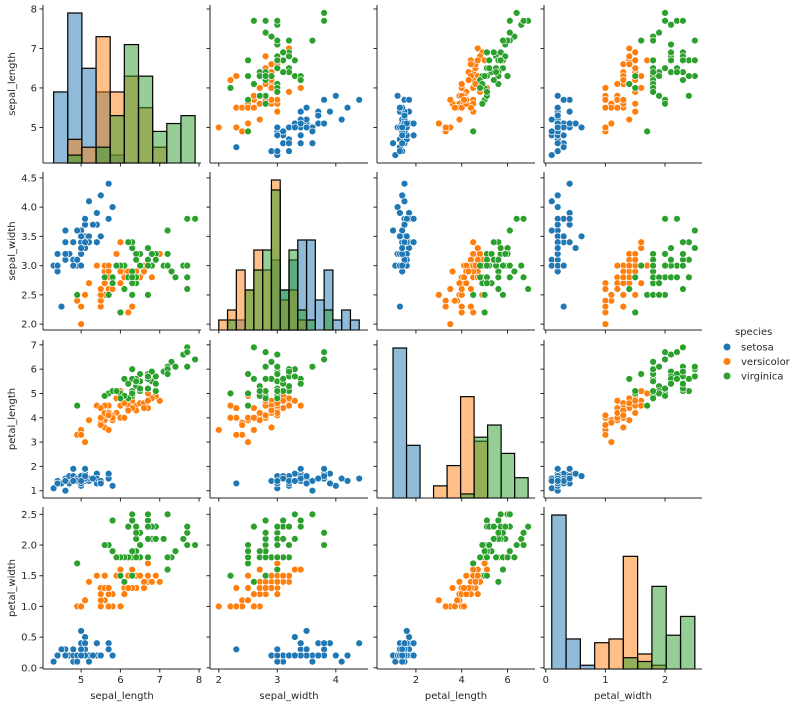  What do you see at coordinates (29, 178) in the screenshot?
I see `y-tick-label: 4.5` at bounding box center [29, 178].